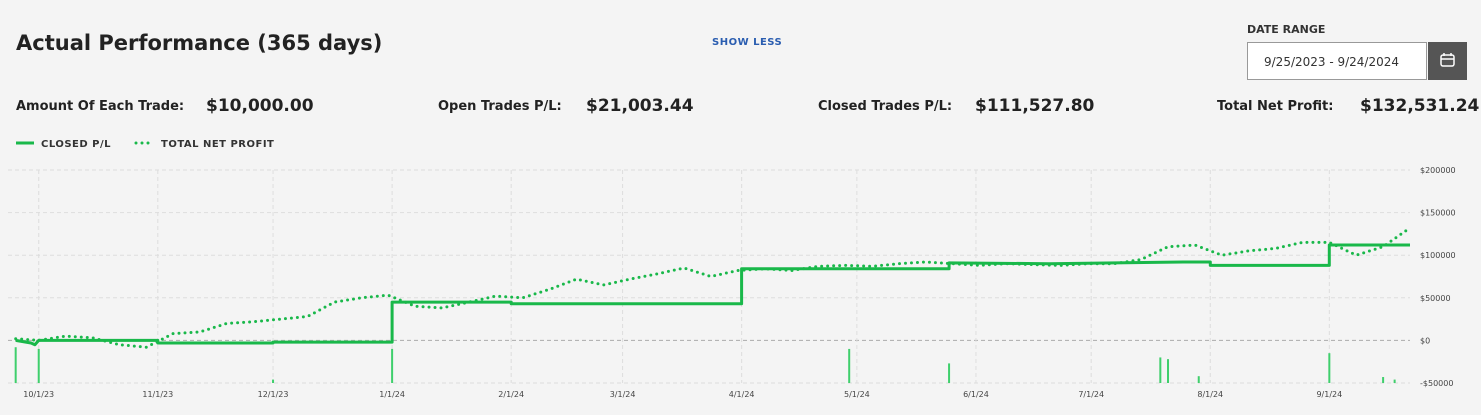  What do you see at coordinates (1210, 394) in the screenshot?
I see `x-tick-label: 8/1/24` at bounding box center [1210, 394].